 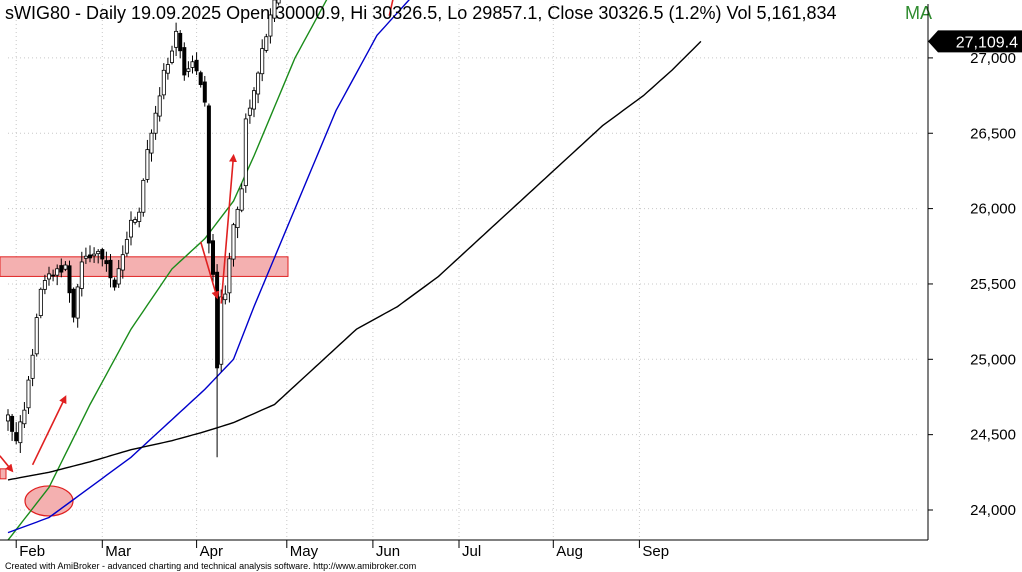 I want to click on y-tick-label: 25,500, so click(x=993, y=284).